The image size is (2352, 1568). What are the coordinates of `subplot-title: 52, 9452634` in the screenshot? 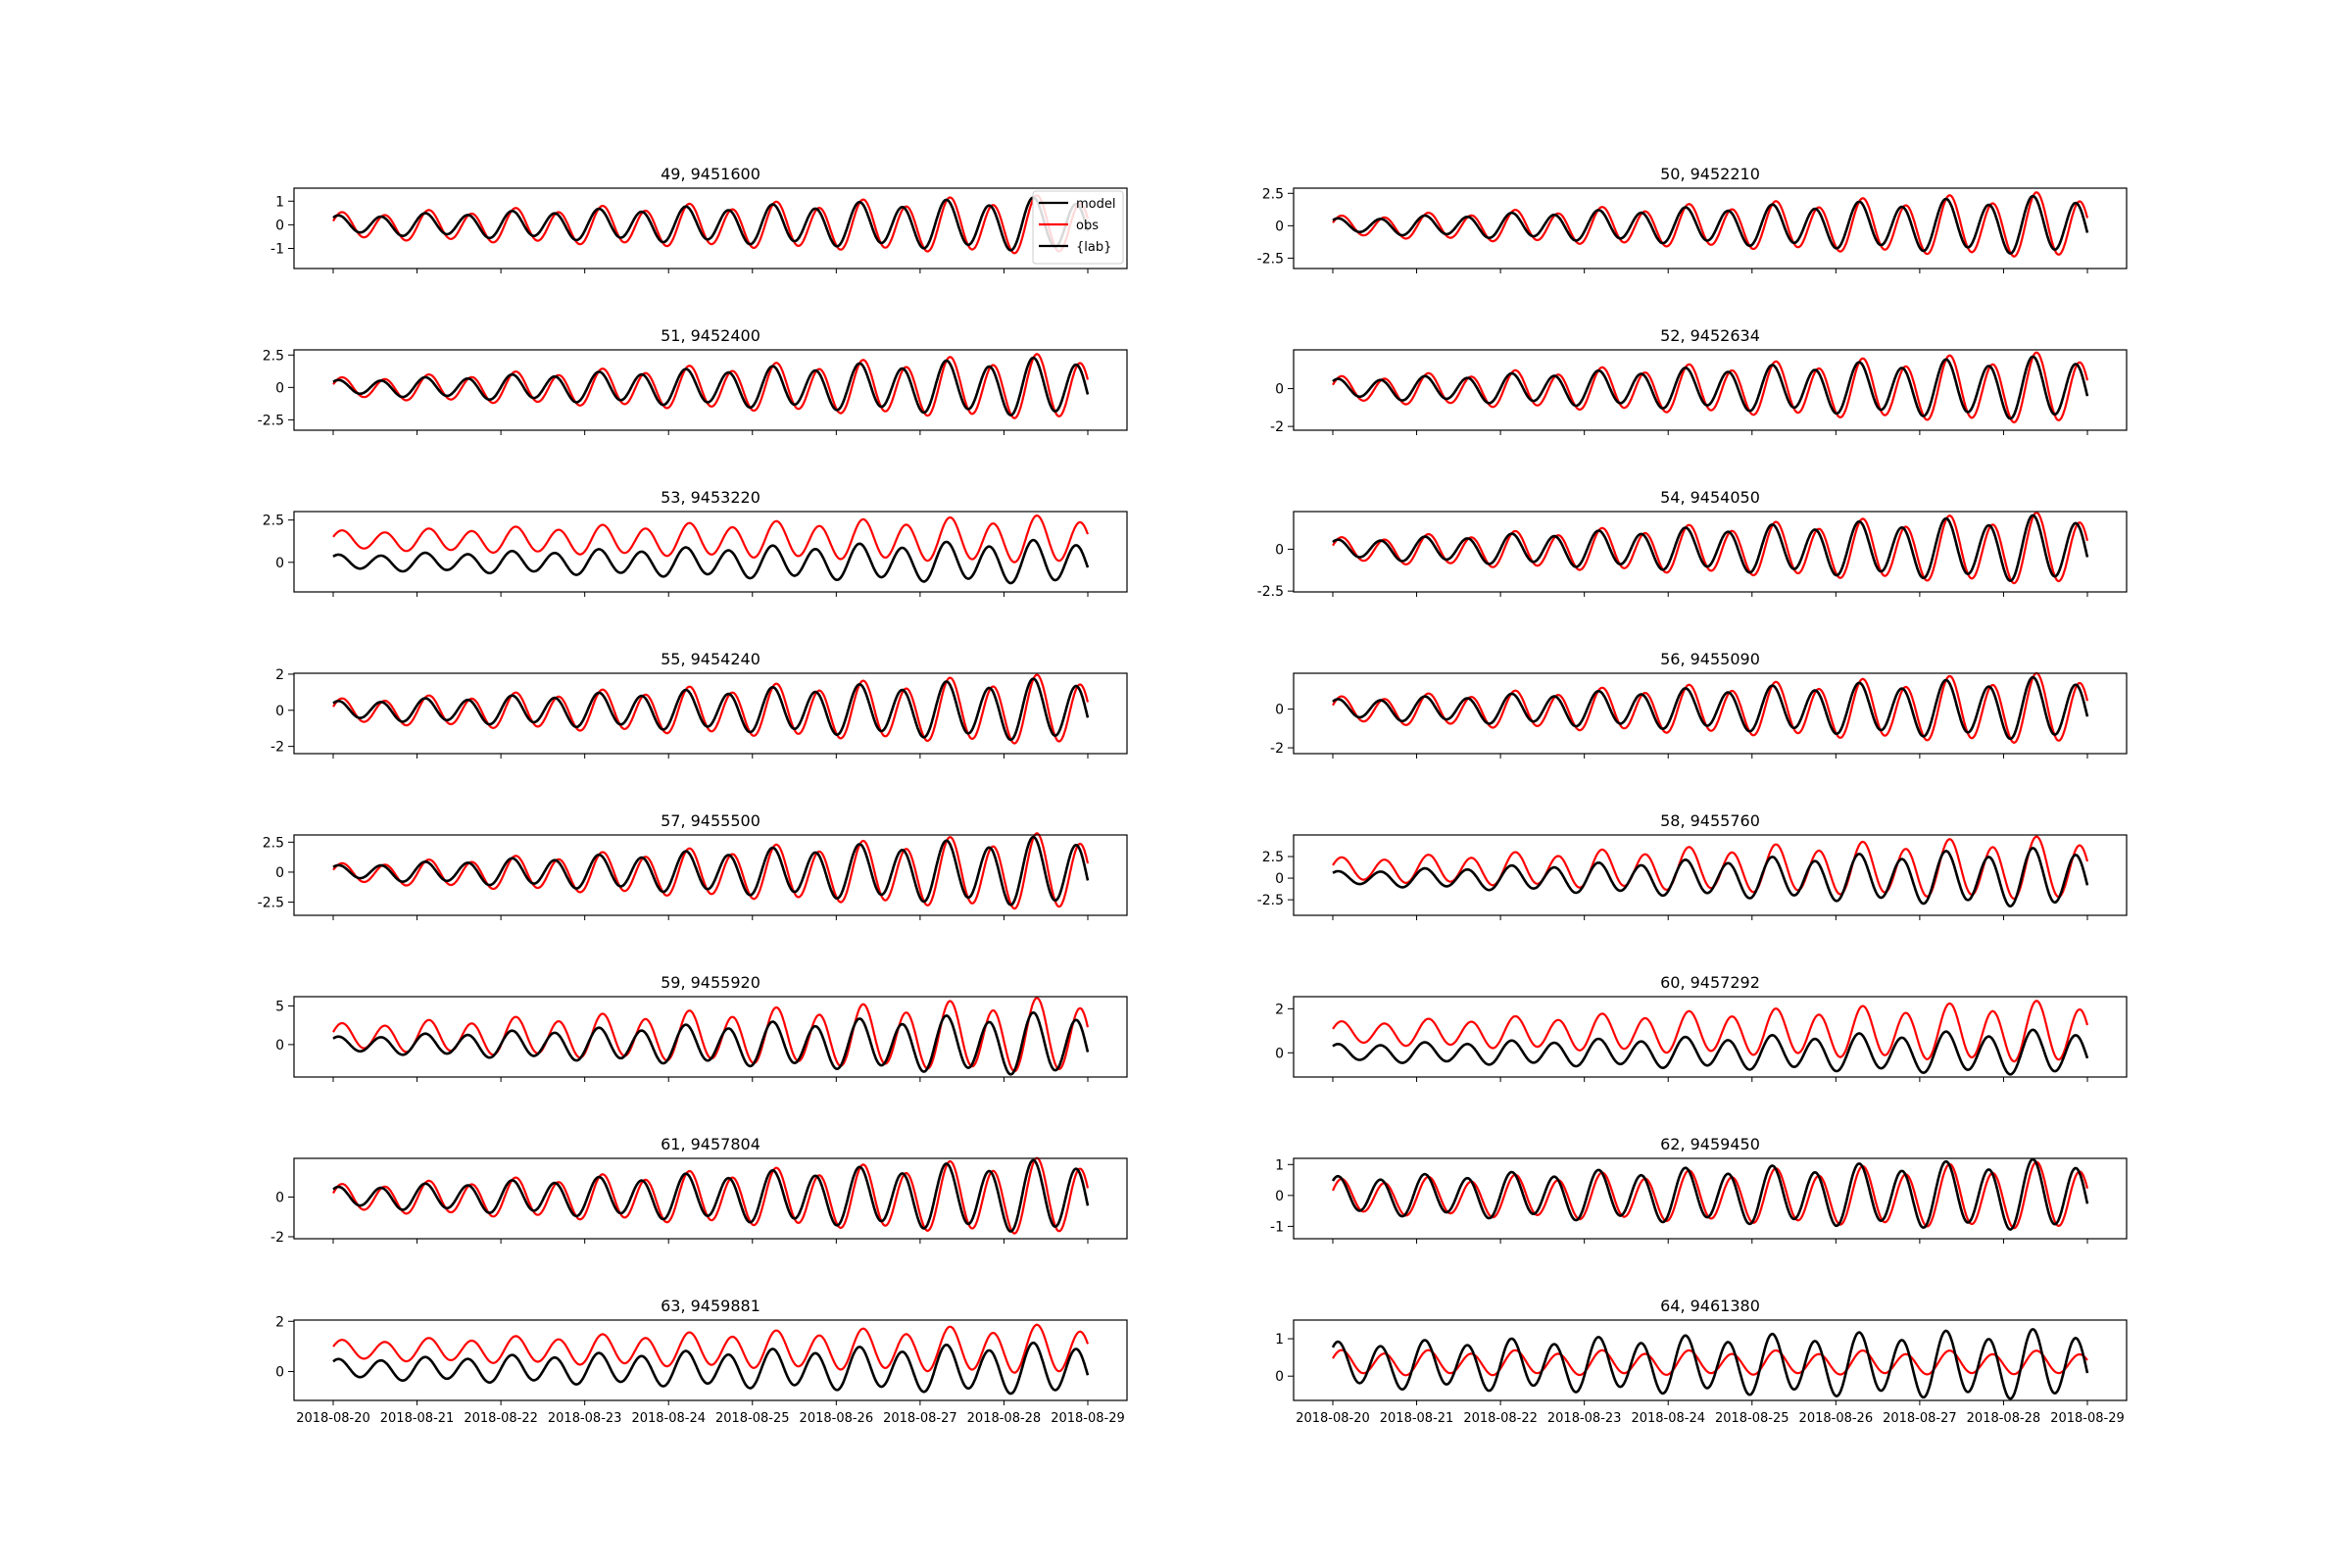 It's located at (1710, 335).